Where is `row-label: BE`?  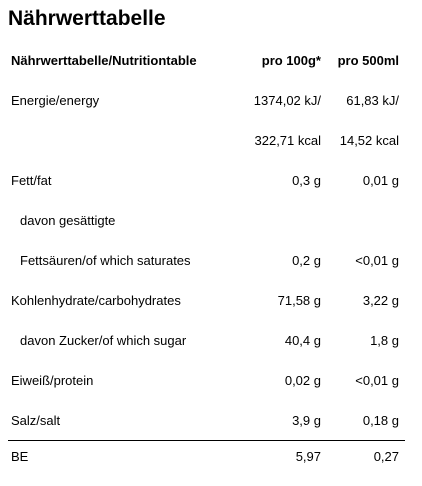 row-label: BE is located at coordinates (123, 455).